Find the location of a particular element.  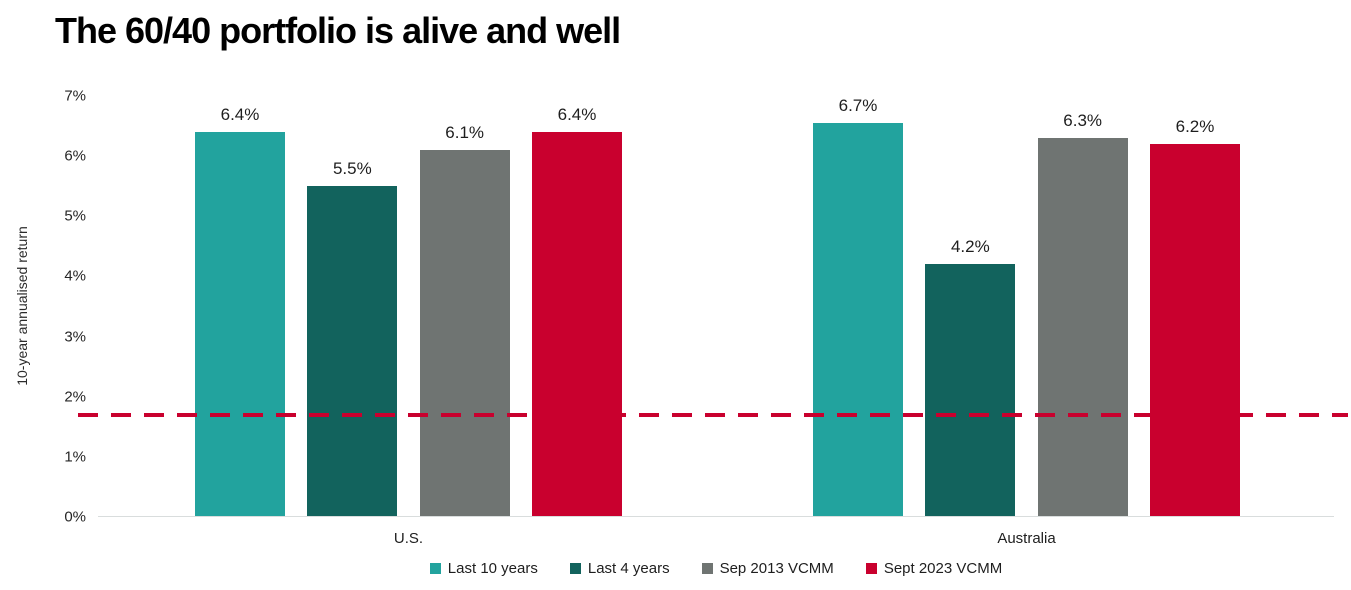

bar-cell: 6.3% is located at coordinates (1082, 306).